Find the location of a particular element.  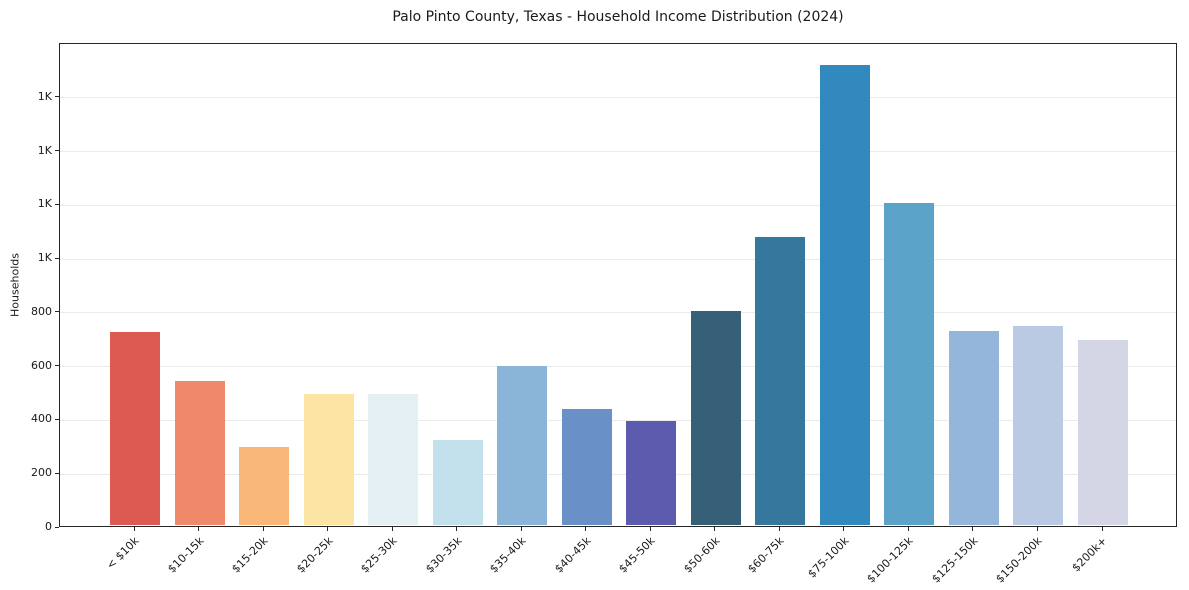

bar-$10-15k is located at coordinates (199, 452).